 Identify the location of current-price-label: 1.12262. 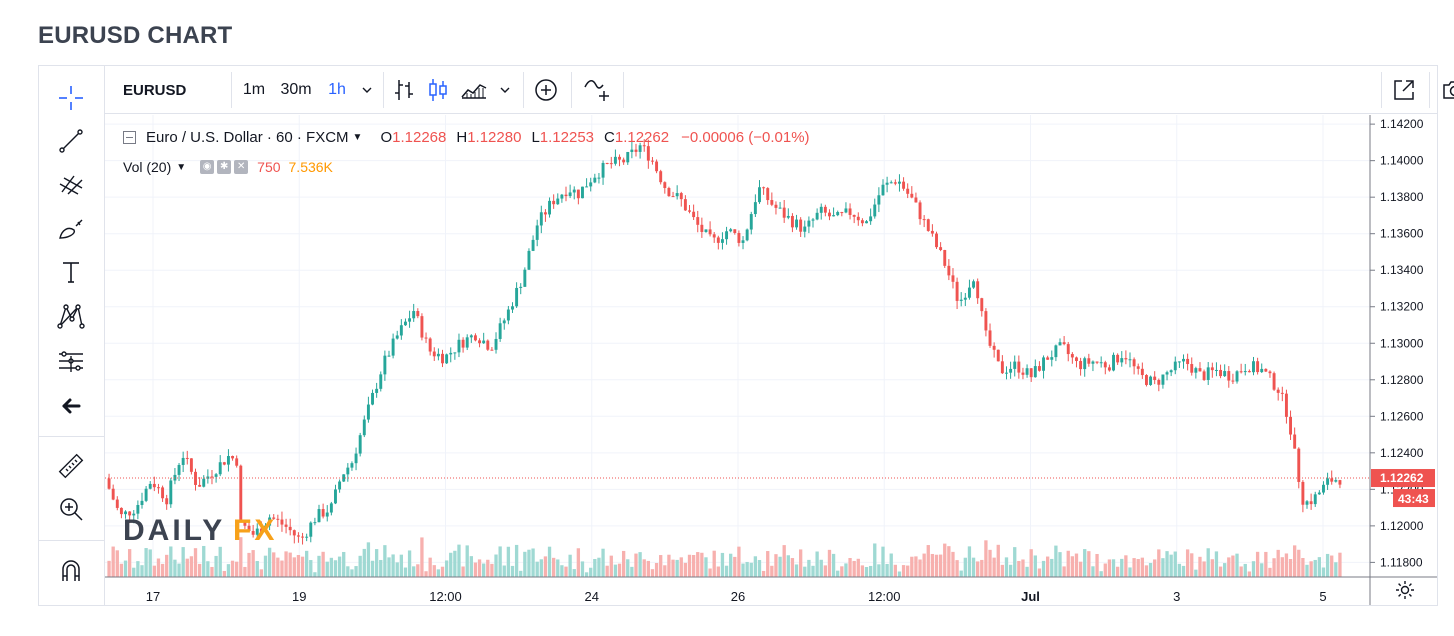
(1402, 478).